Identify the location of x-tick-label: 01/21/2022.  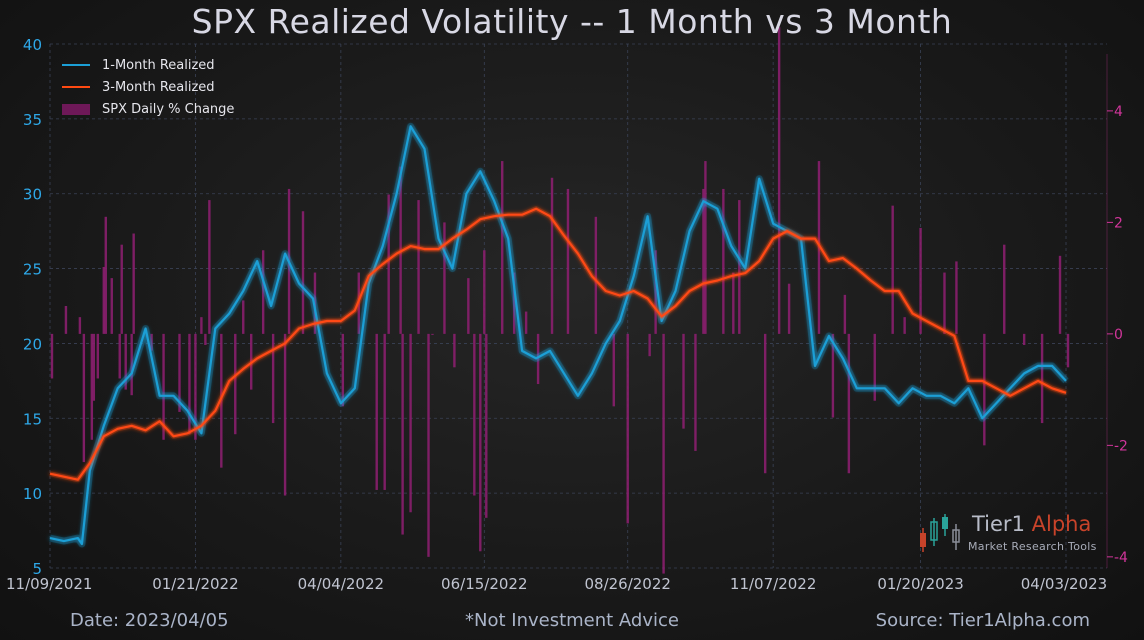
(195, 584).